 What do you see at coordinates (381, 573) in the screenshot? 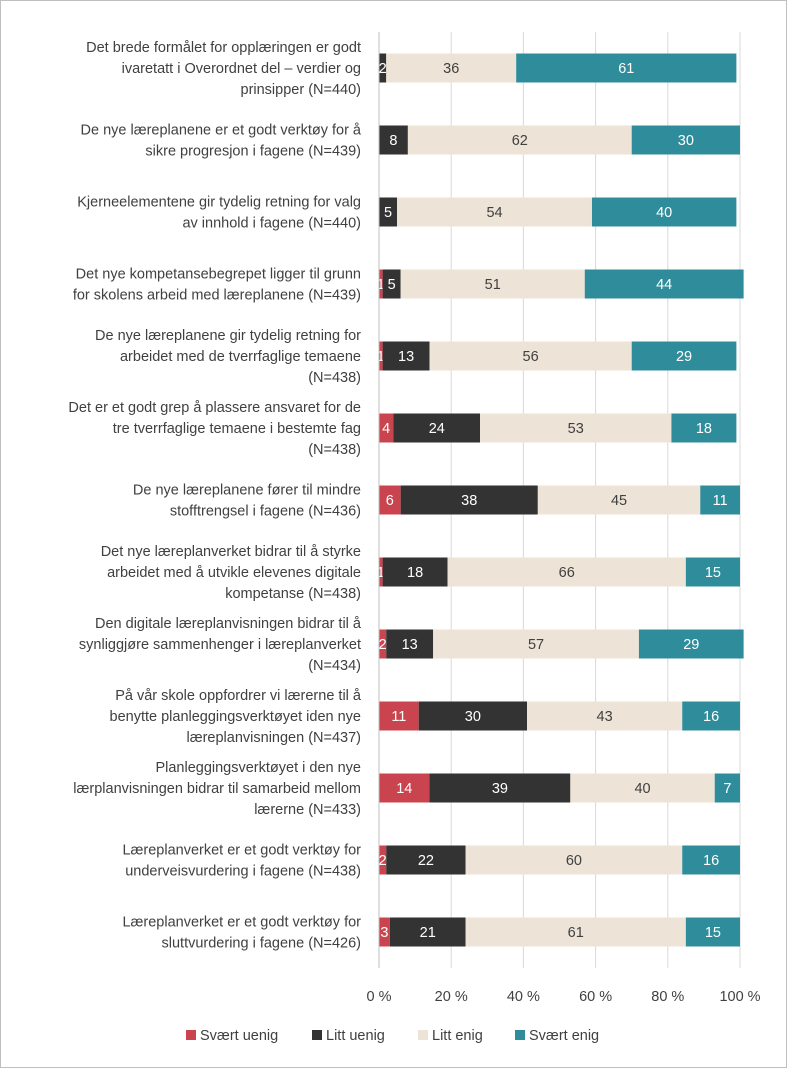
I see `data-label: 1` at bounding box center [381, 573].